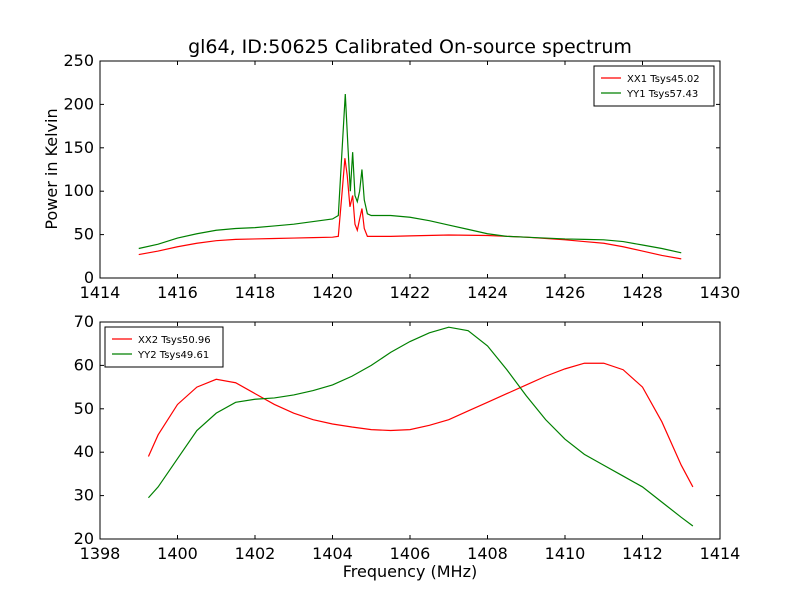 The width and height of the screenshot is (800, 604). Describe the element at coordinates (565, 292) in the screenshot. I see `x-tick-label: 1426` at that location.